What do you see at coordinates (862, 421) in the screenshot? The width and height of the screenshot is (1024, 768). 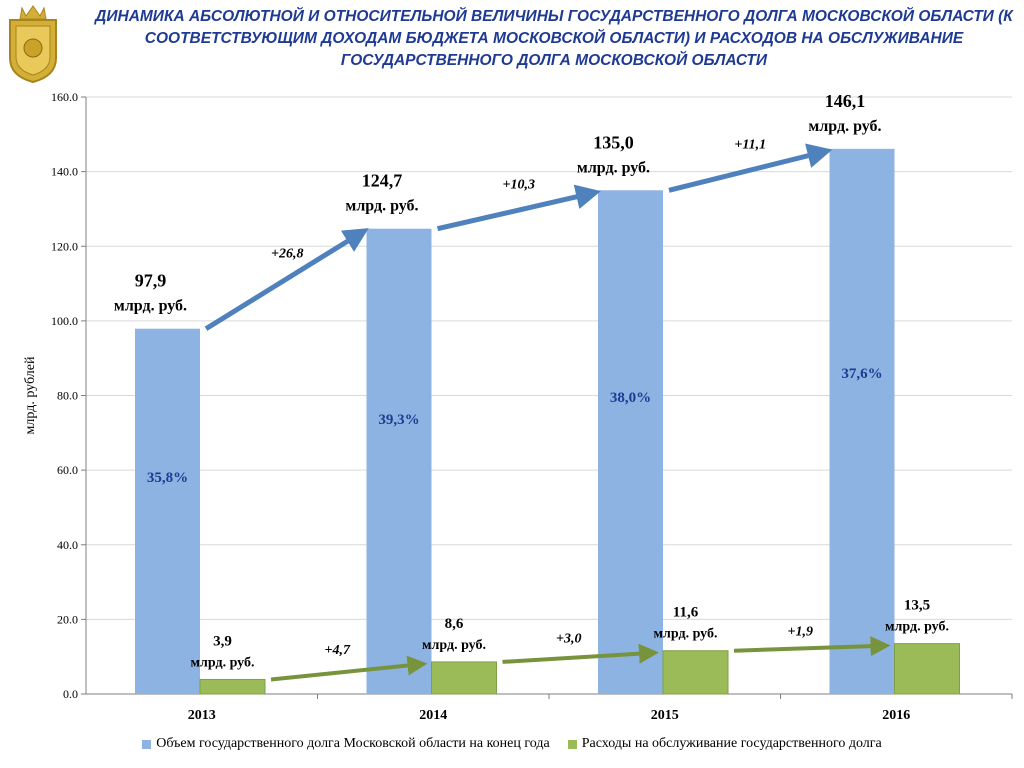 I see `bar-debt-2016` at bounding box center [862, 421].